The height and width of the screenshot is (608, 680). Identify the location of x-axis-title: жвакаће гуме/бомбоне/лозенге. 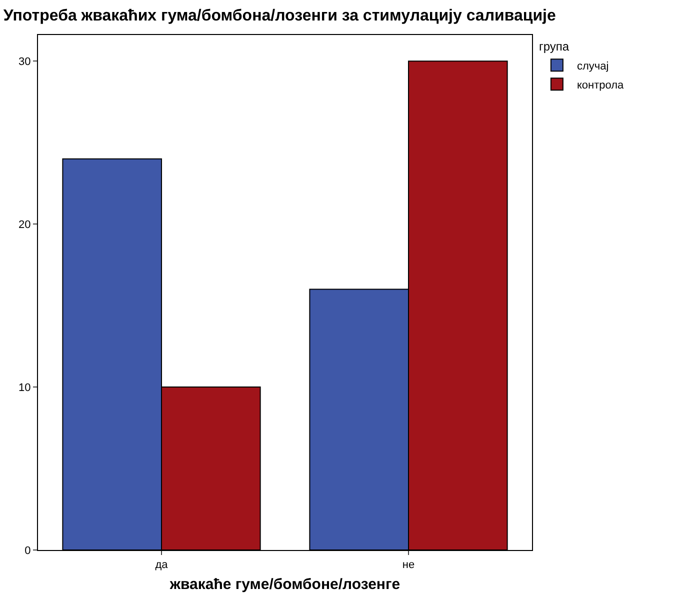
(284, 585).